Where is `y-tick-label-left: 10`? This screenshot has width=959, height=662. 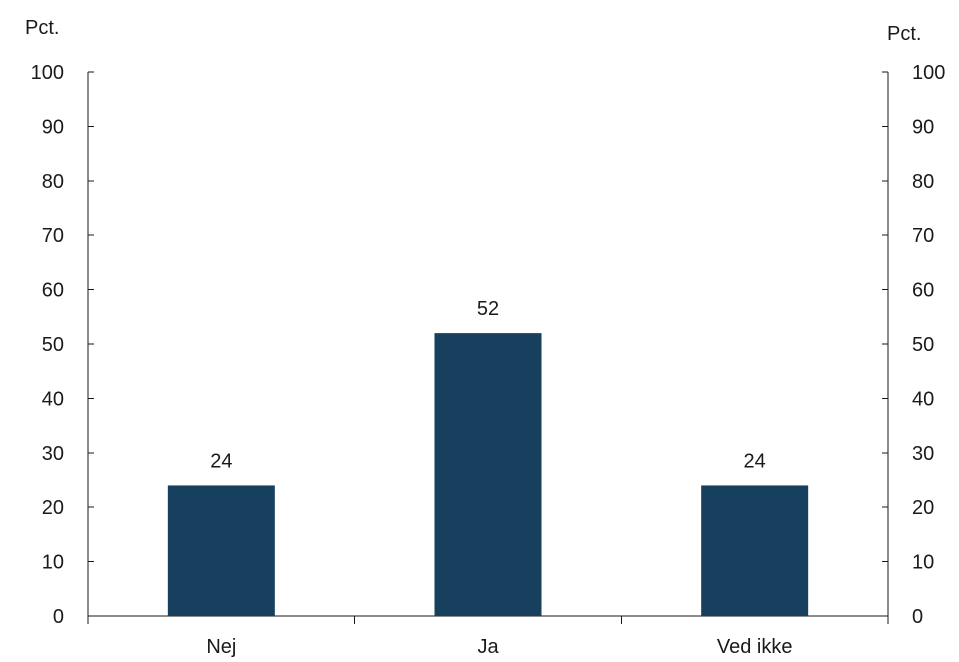 y-tick-label-left: 10 is located at coordinates (53, 563).